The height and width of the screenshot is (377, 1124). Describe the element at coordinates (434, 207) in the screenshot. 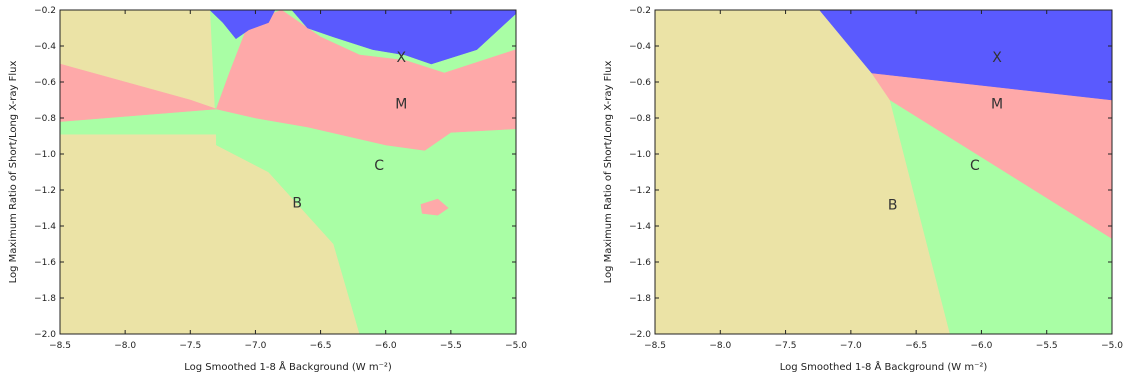

I see `region-M` at that location.